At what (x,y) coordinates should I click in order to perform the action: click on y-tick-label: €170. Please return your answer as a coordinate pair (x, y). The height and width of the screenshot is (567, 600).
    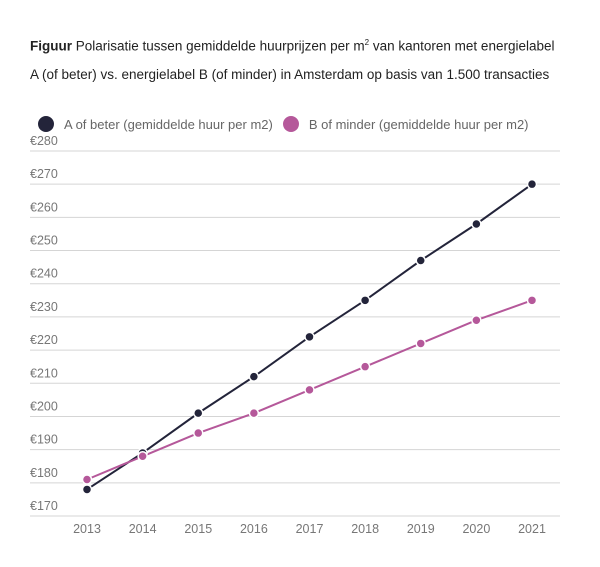
    Looking at the image, I should click on (44, 506).